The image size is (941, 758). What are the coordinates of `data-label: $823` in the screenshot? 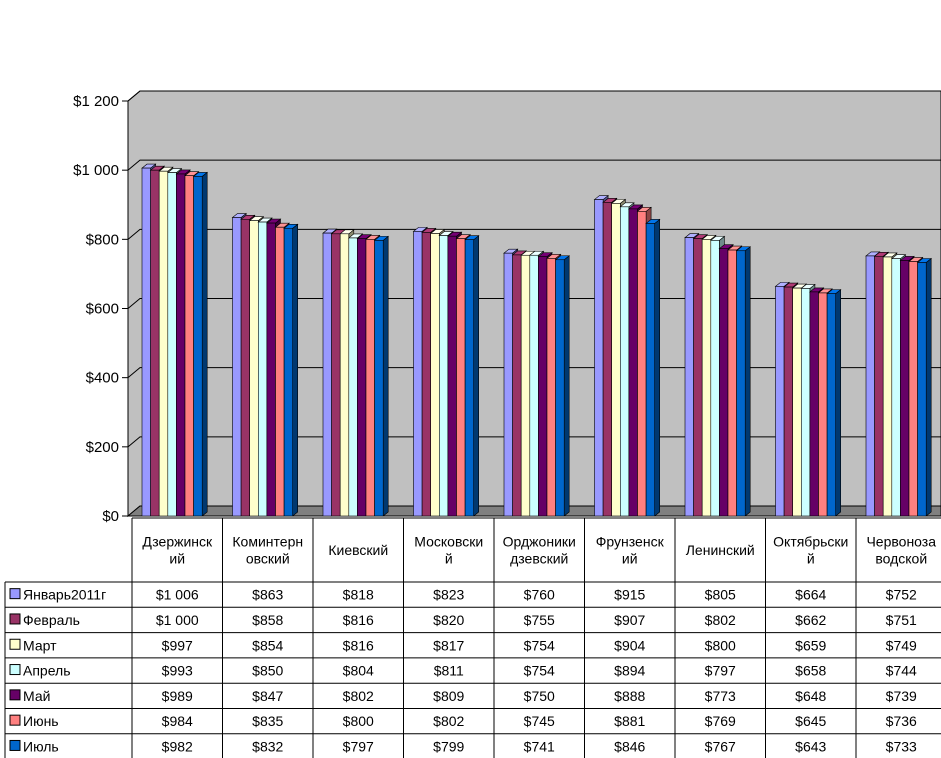 It's located at (448, 595).